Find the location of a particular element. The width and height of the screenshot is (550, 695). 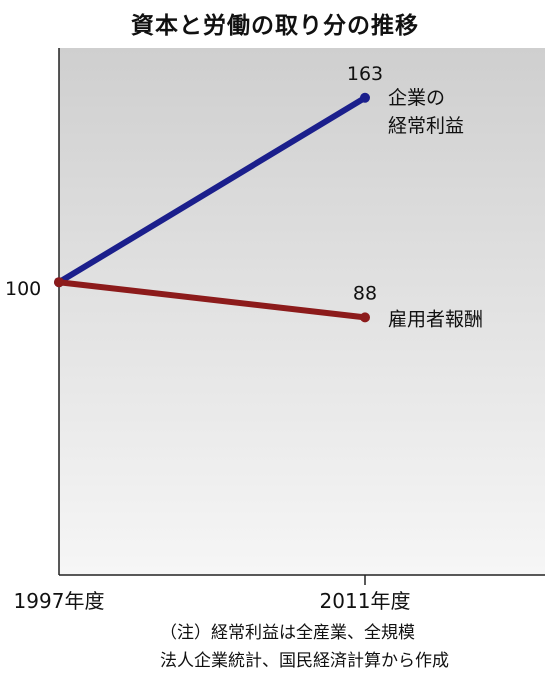

data-label-1: 88 is located at coordinates (365, 293).